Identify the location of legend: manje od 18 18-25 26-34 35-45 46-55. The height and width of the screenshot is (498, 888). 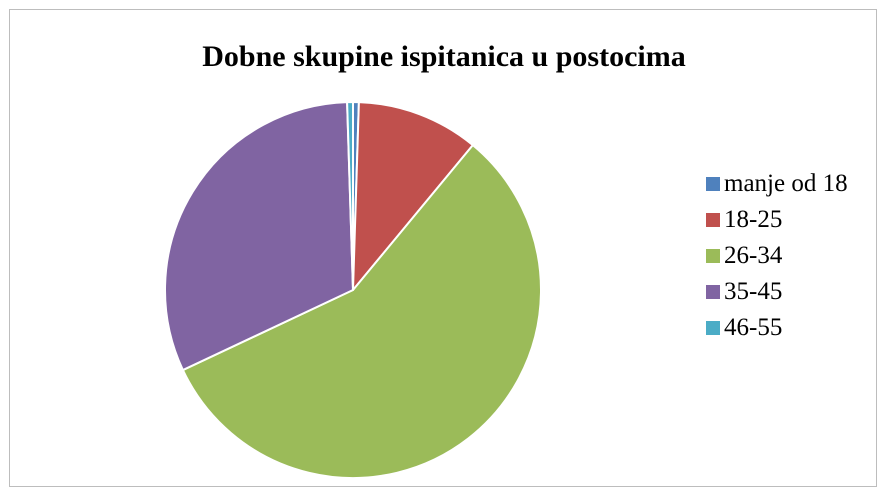
(777, 256).